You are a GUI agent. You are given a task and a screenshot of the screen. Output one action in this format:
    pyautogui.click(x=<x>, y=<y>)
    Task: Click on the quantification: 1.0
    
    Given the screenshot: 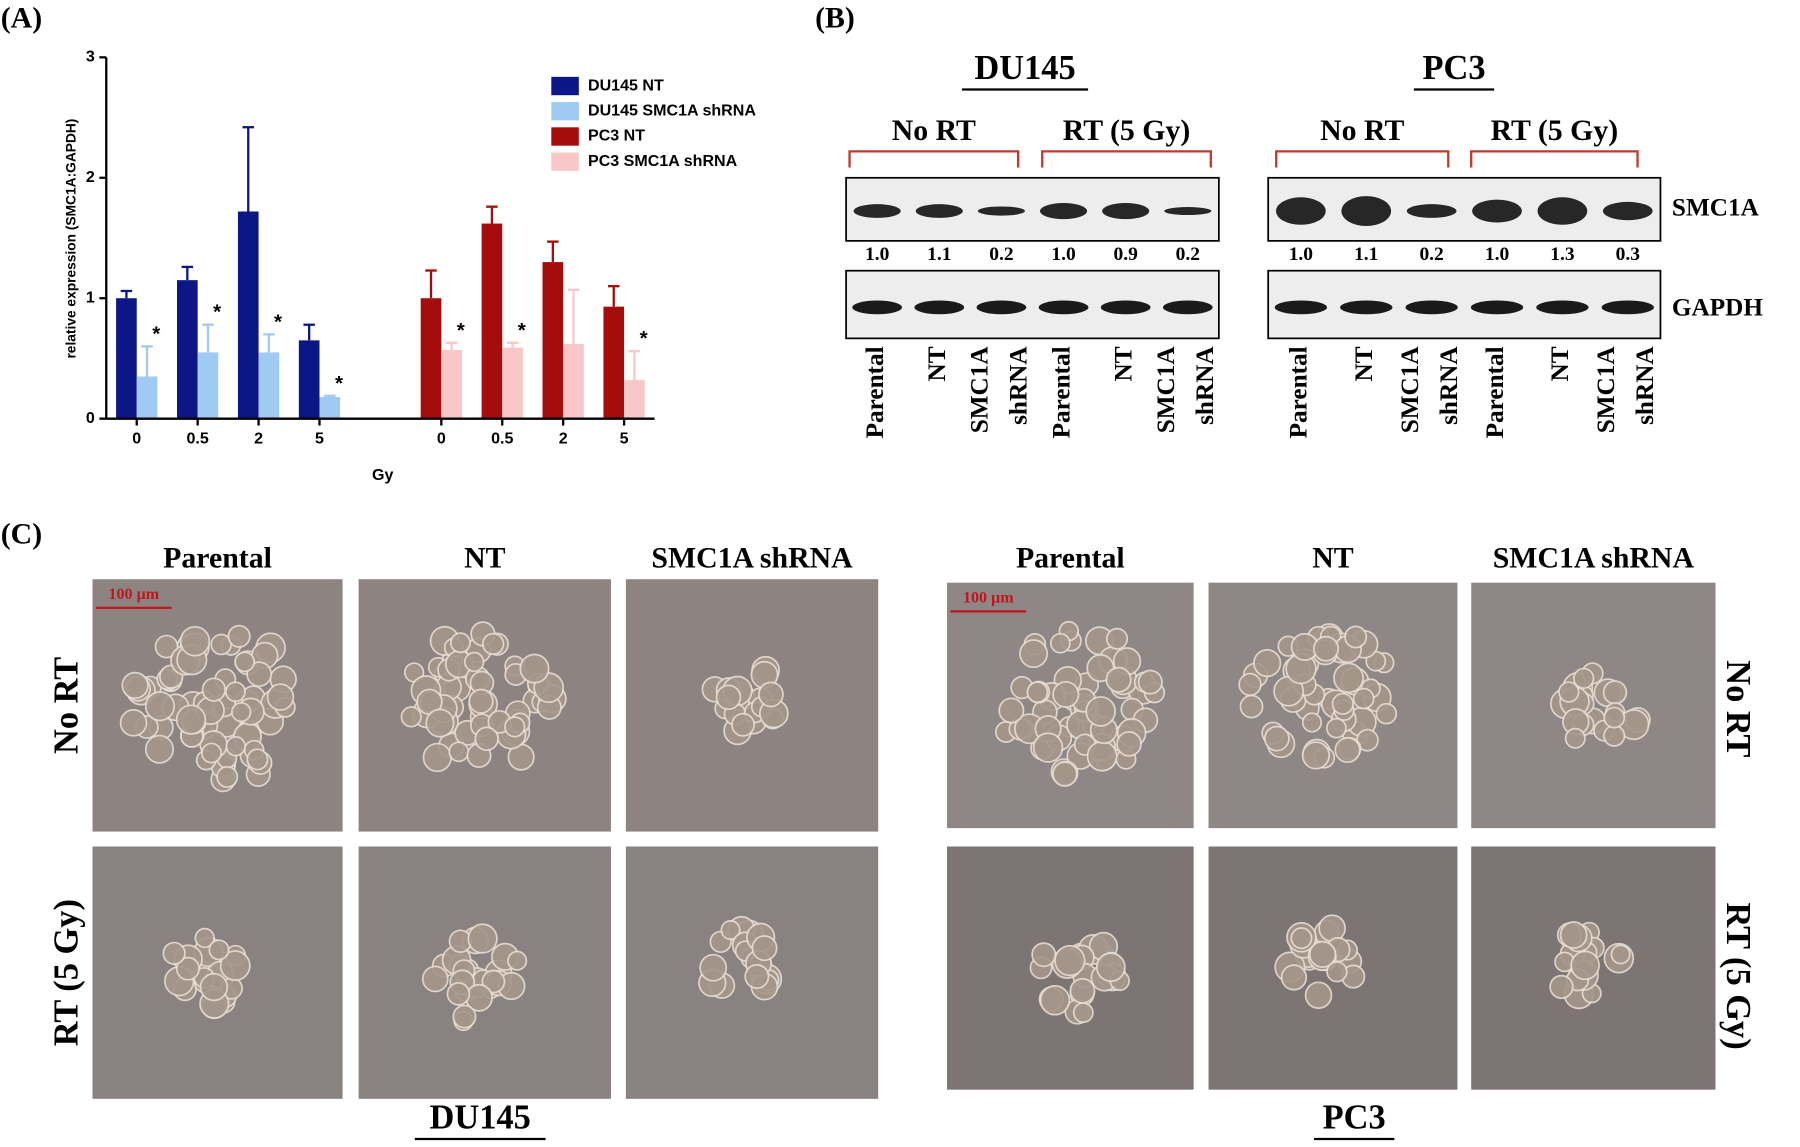 What is the action you would take?
    pyautogui.click(x=1063, y=254)
    